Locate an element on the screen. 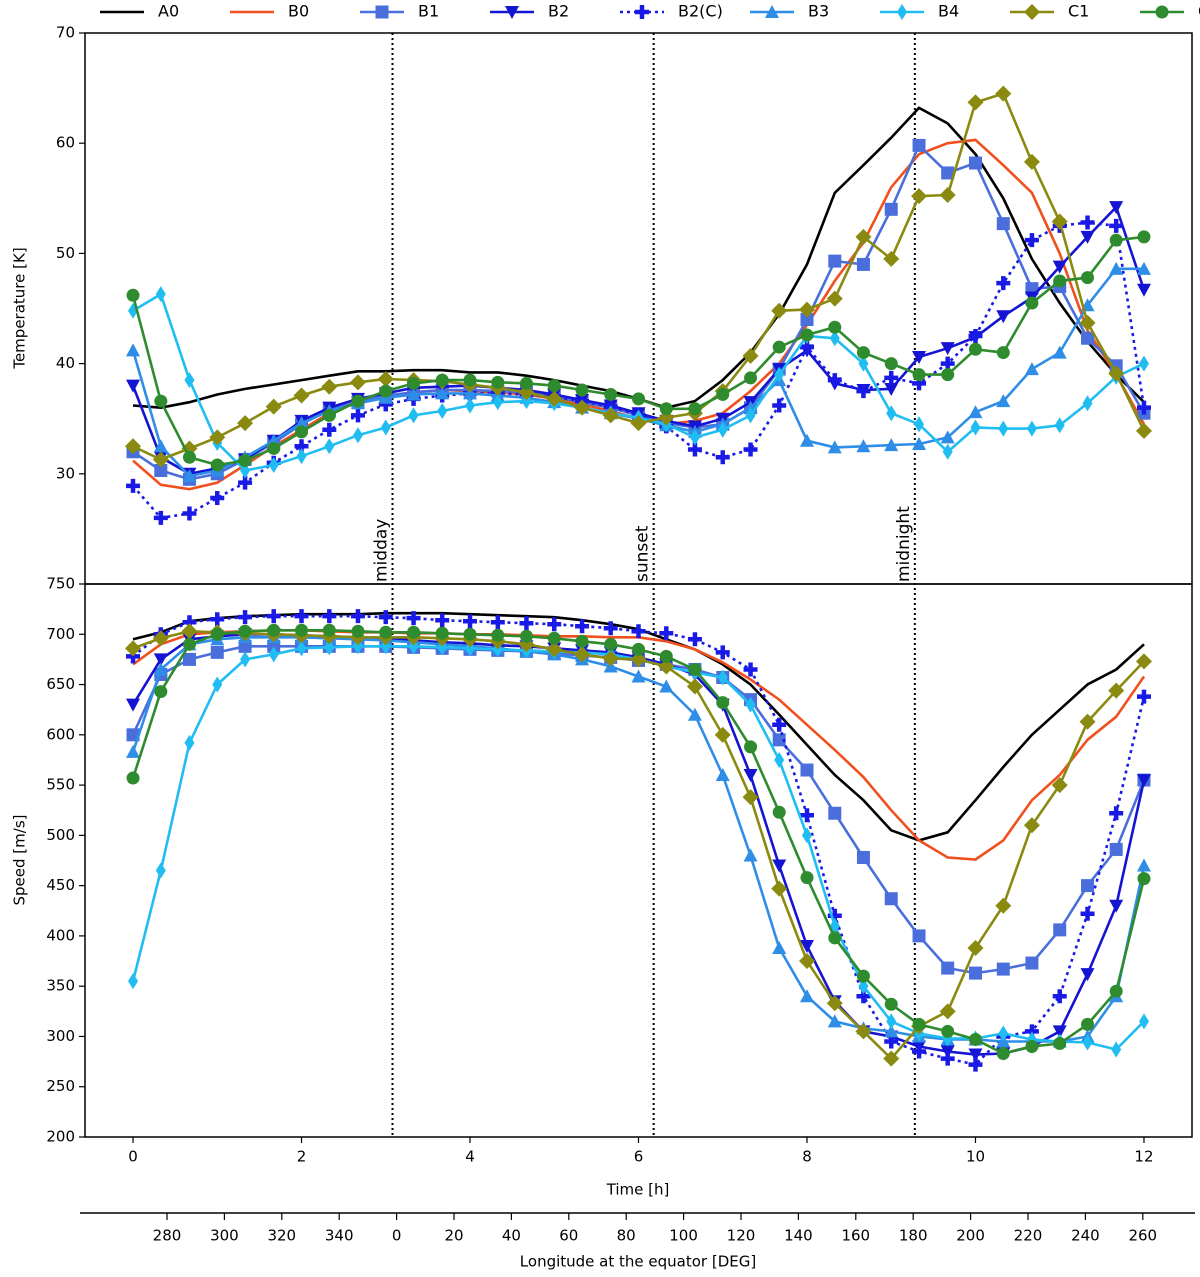 The height and width of the screenshot is (1277, 1200). legend-label: B3 is located at coordinates (818, 11).